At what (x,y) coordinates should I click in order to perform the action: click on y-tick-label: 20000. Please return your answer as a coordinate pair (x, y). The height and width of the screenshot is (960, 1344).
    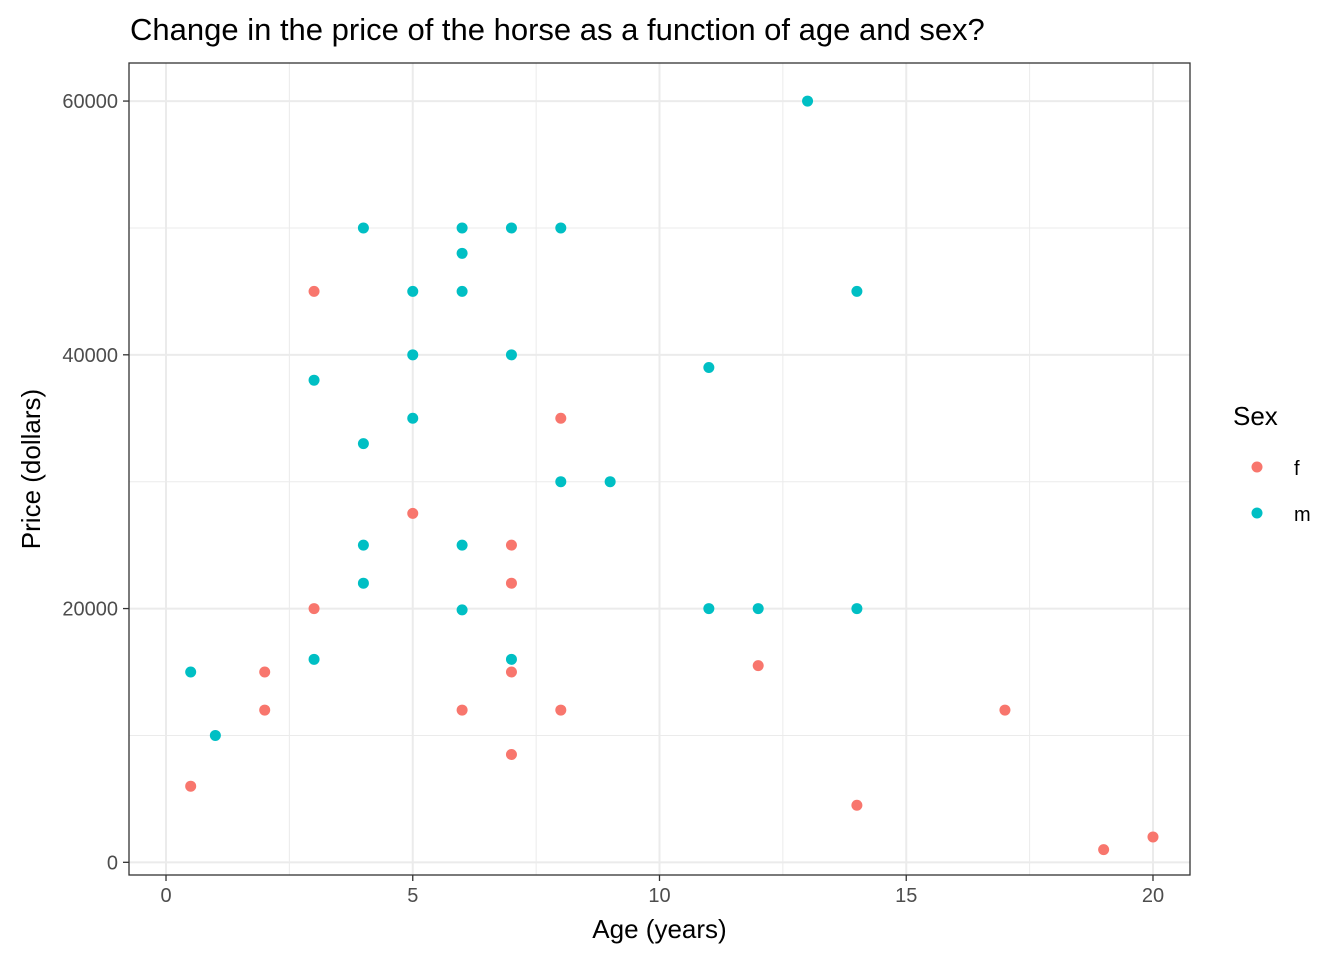
    Looking at the image, I should click on (90, 610).